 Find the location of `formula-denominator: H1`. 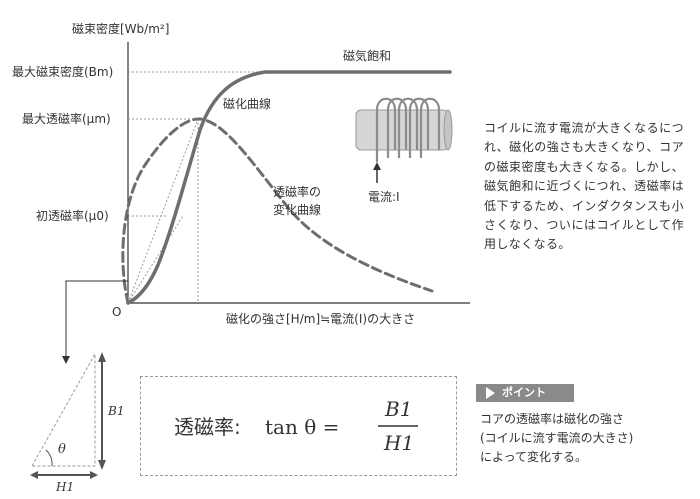

formula-denominator: H1 is located at coordinates (398, 443).